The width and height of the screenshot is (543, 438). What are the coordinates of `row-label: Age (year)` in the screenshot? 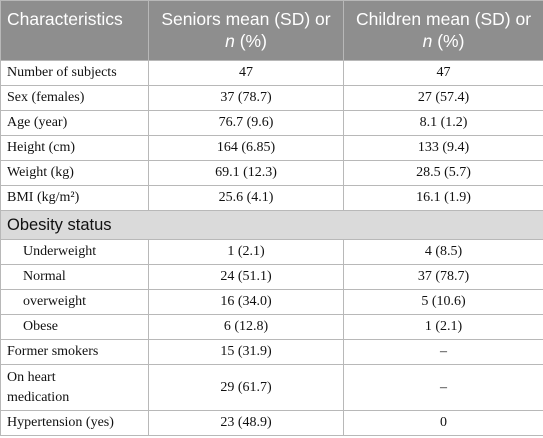 It's located at (74, 123).